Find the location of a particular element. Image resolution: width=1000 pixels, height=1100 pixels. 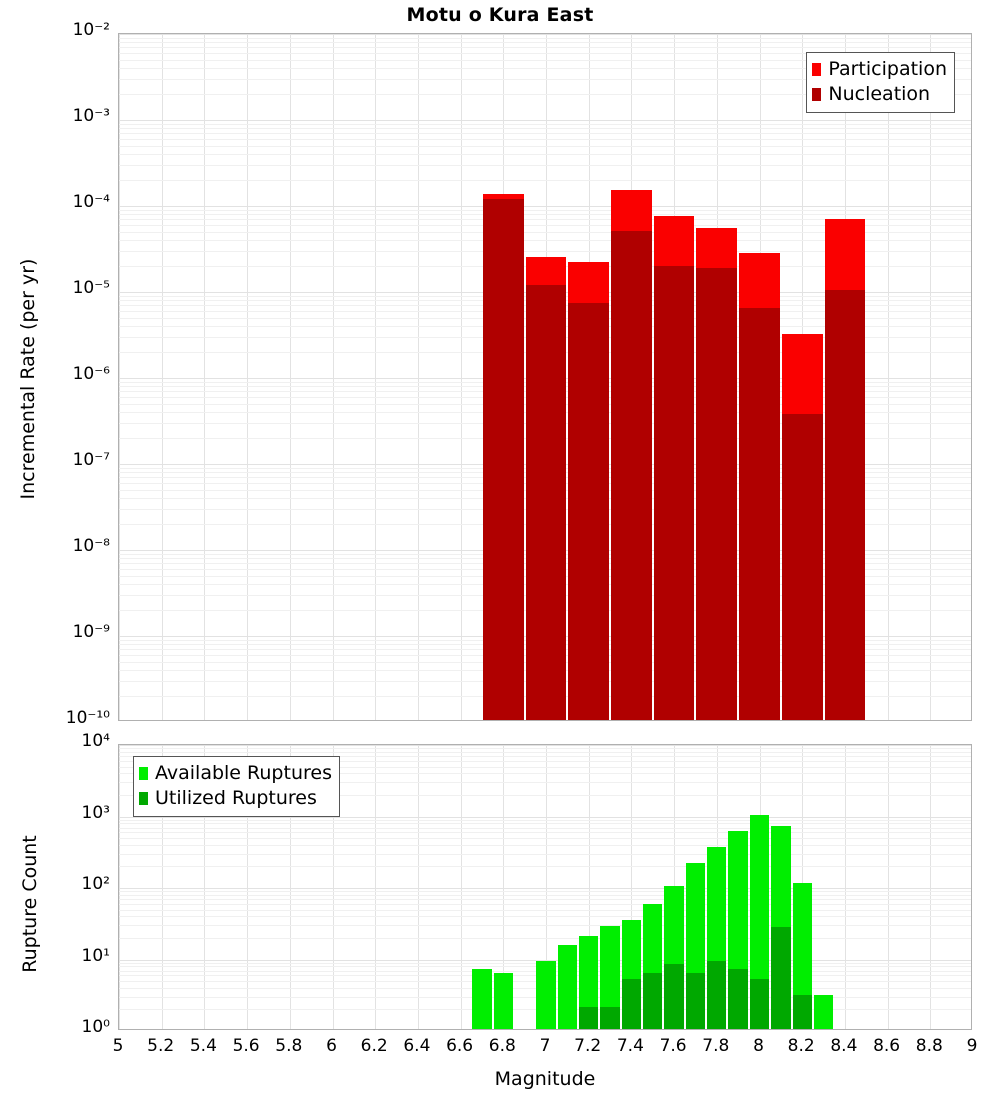

x-tick-label: 7.2 is located at coordinates (588, 1046).